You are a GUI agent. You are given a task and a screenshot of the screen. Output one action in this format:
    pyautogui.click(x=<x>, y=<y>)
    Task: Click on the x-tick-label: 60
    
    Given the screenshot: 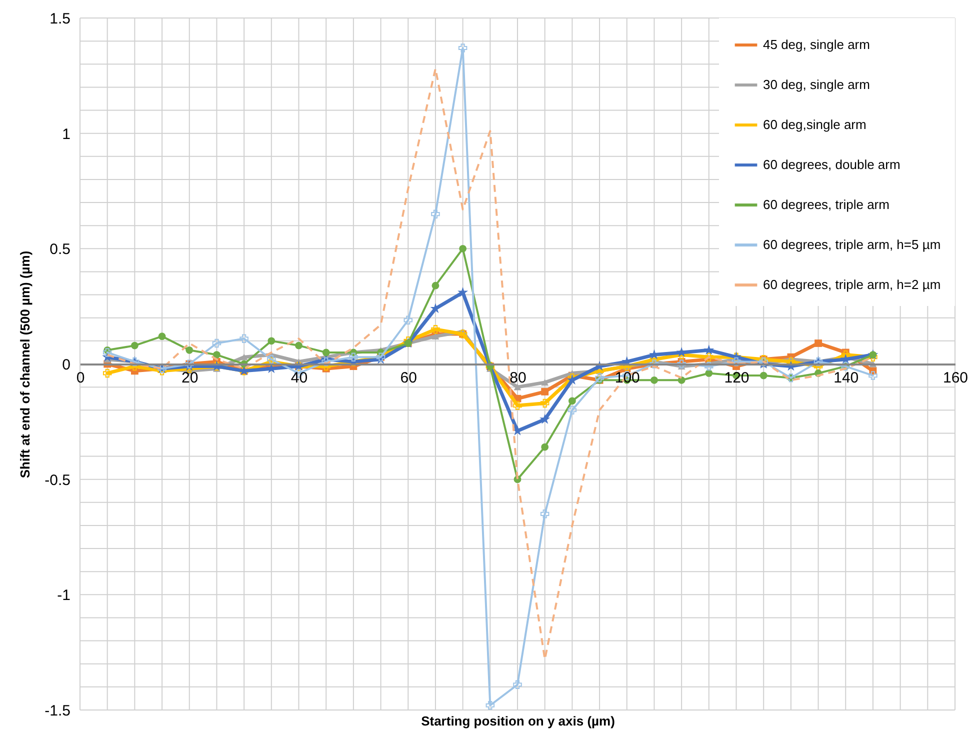 What is the action you would take?
    pyautogui.click(x=408, y=378)
    